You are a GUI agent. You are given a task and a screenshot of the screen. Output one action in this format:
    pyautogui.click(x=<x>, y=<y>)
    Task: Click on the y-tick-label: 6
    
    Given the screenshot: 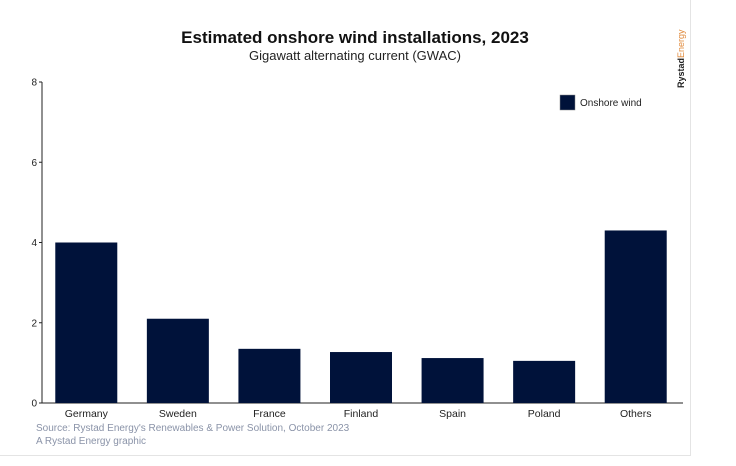 What is the action you would take?
    pyautogui.click(x=34, y=163)
    